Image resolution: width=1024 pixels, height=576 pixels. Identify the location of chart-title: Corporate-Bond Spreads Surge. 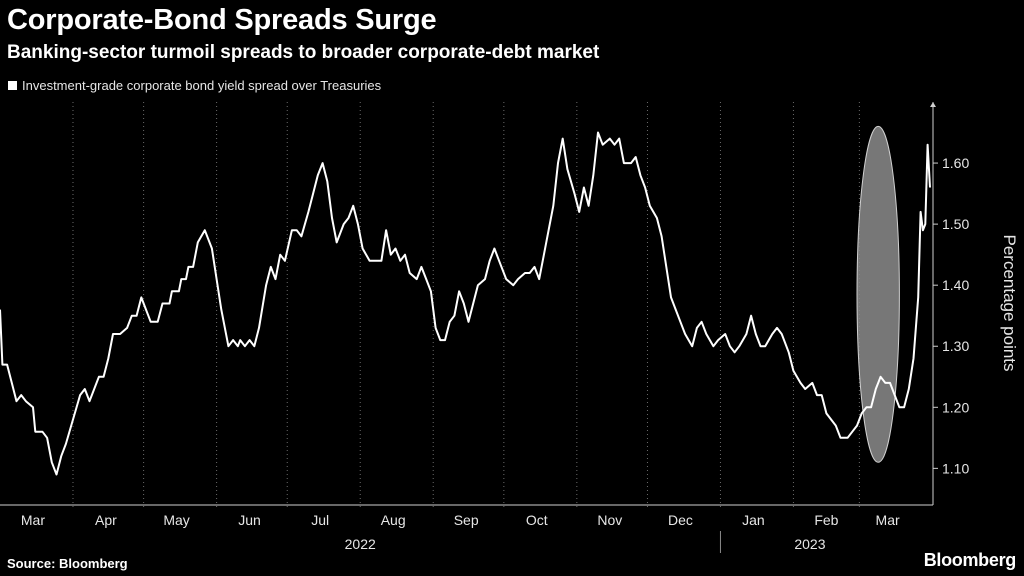
(222, 20).